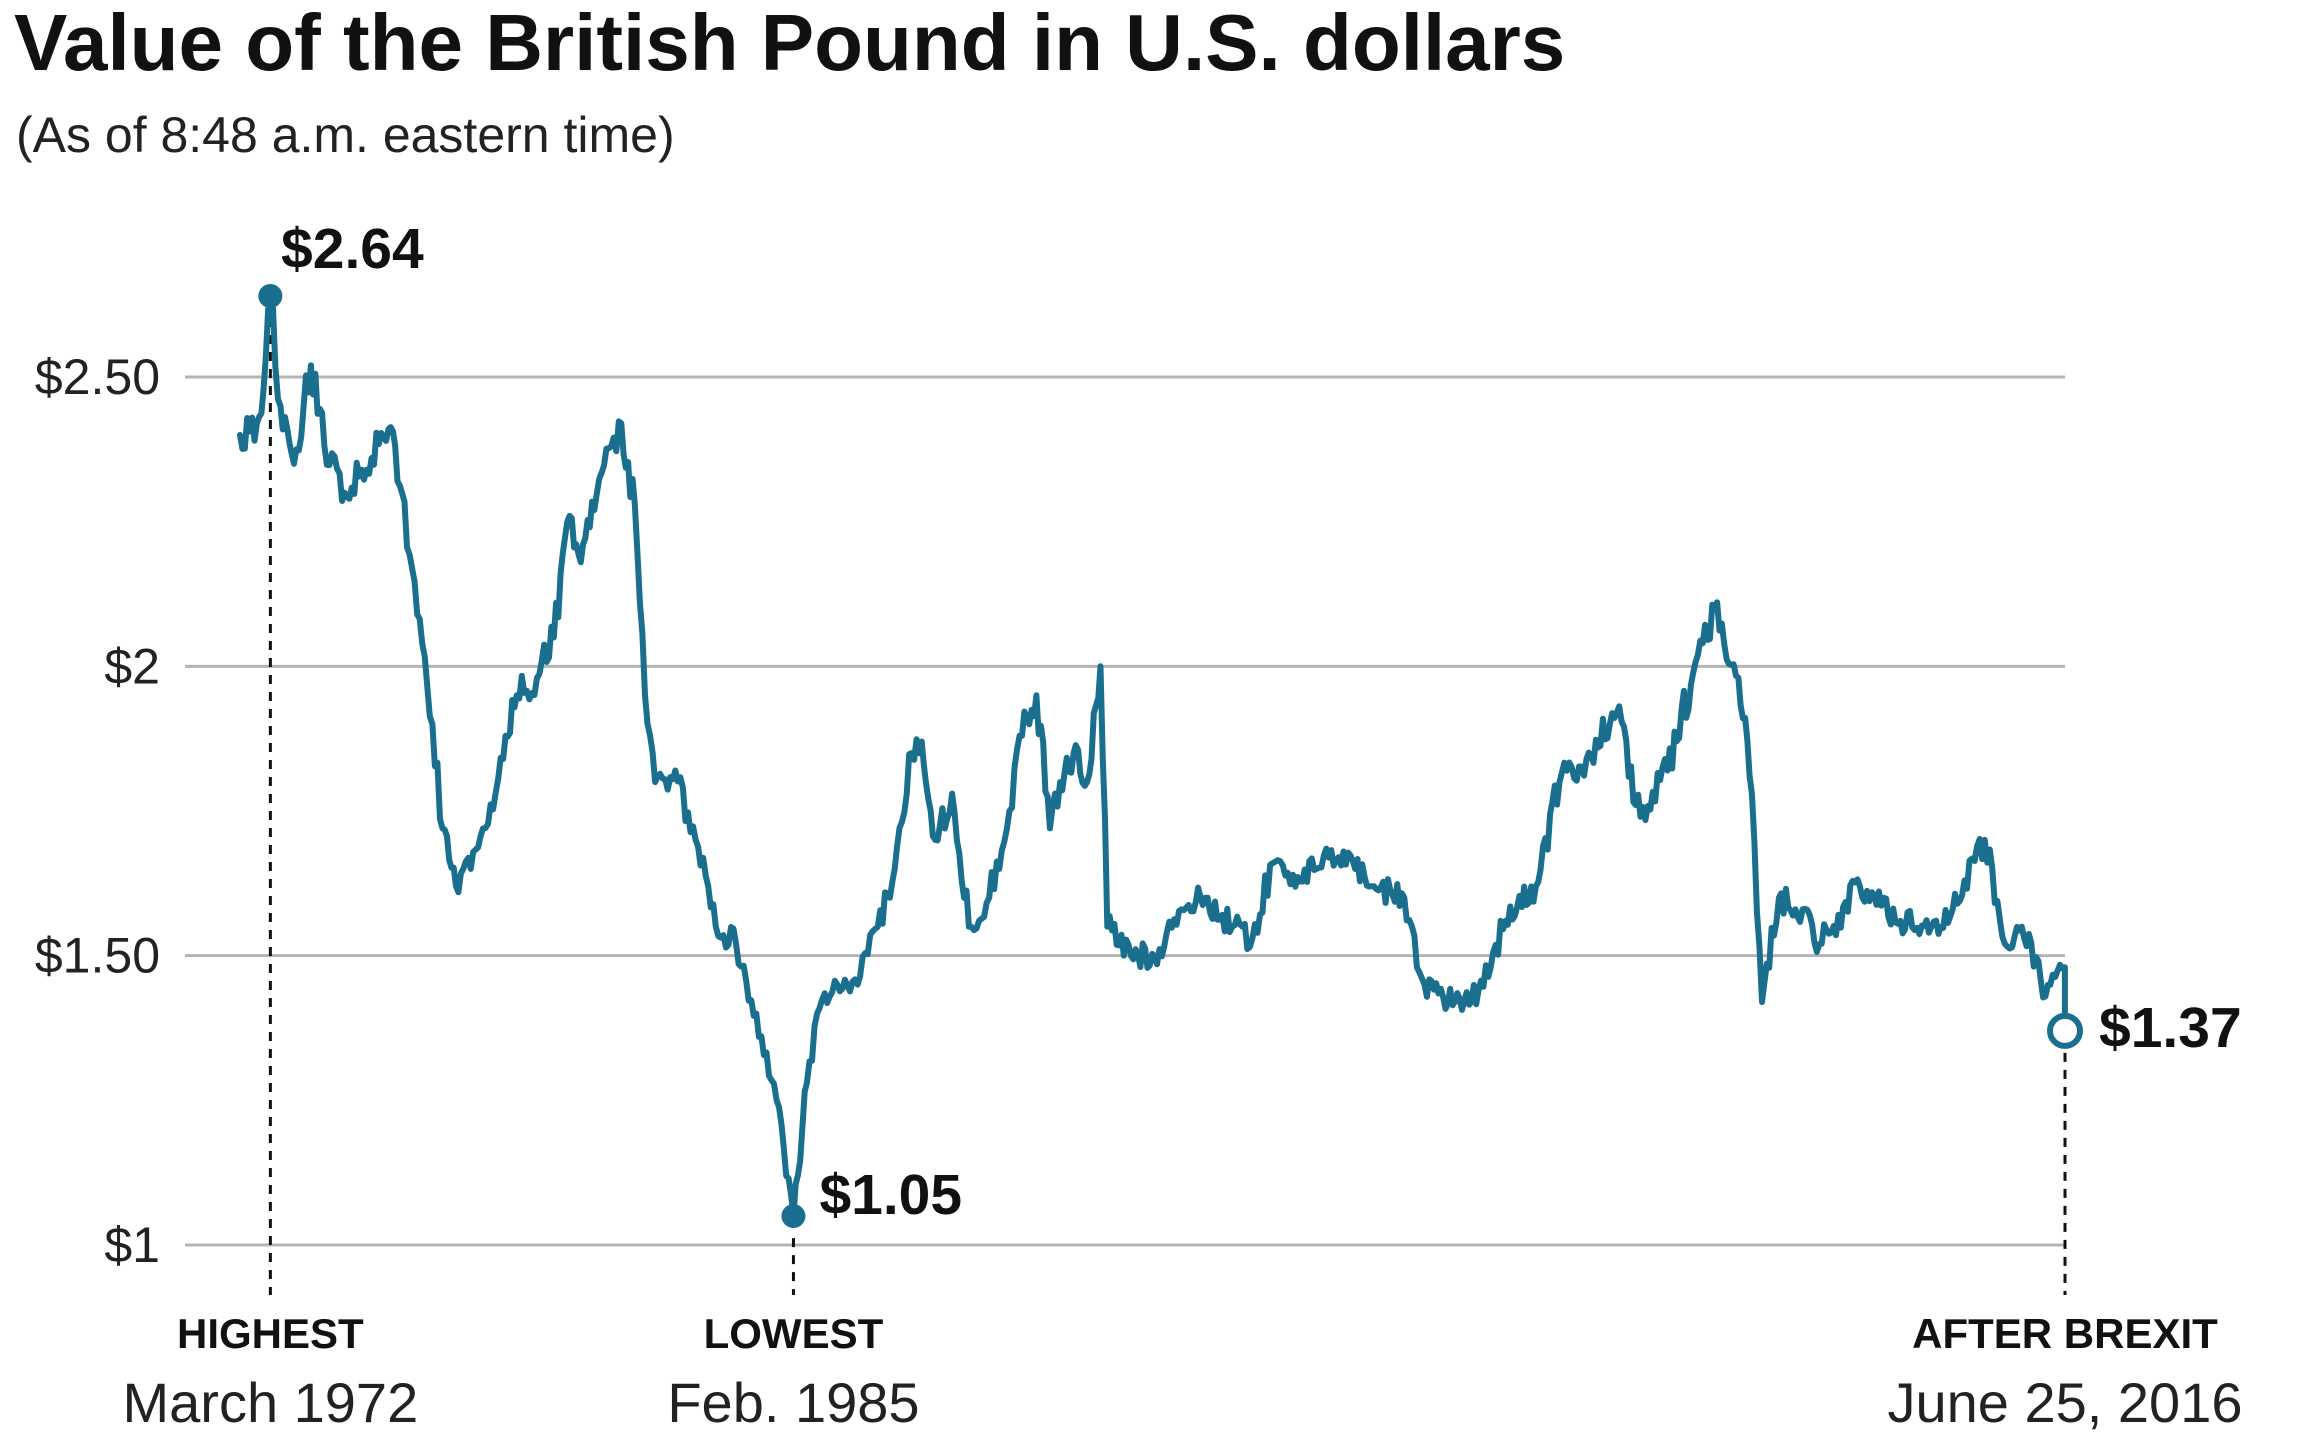 The image size is (2300, 1448). I want to click on y-tick-label: $2.50, so click(97, 377).